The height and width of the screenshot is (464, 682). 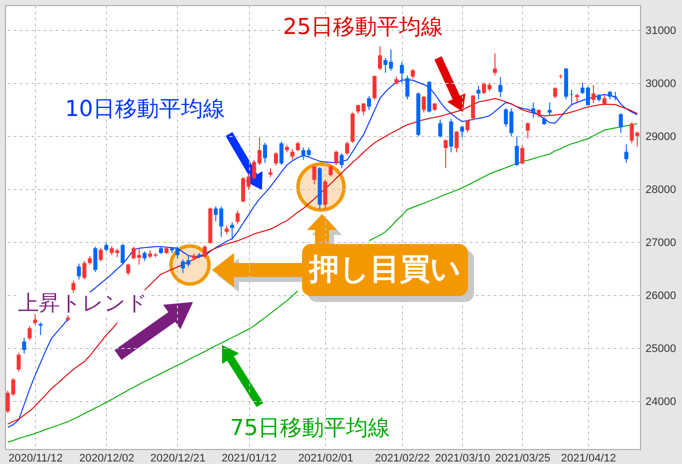 I want to click on x-tick-label: 2021/04/12, so click(x=588, y=458).